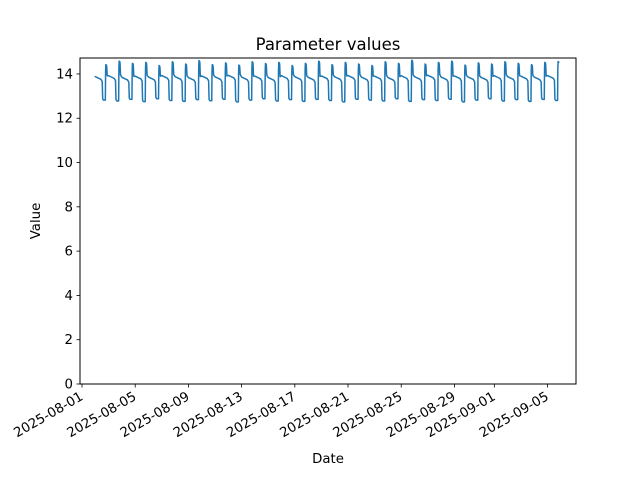 This screenshot has width=640, height=480. I want to click on y-tick-label: 12, so click(64, 119).